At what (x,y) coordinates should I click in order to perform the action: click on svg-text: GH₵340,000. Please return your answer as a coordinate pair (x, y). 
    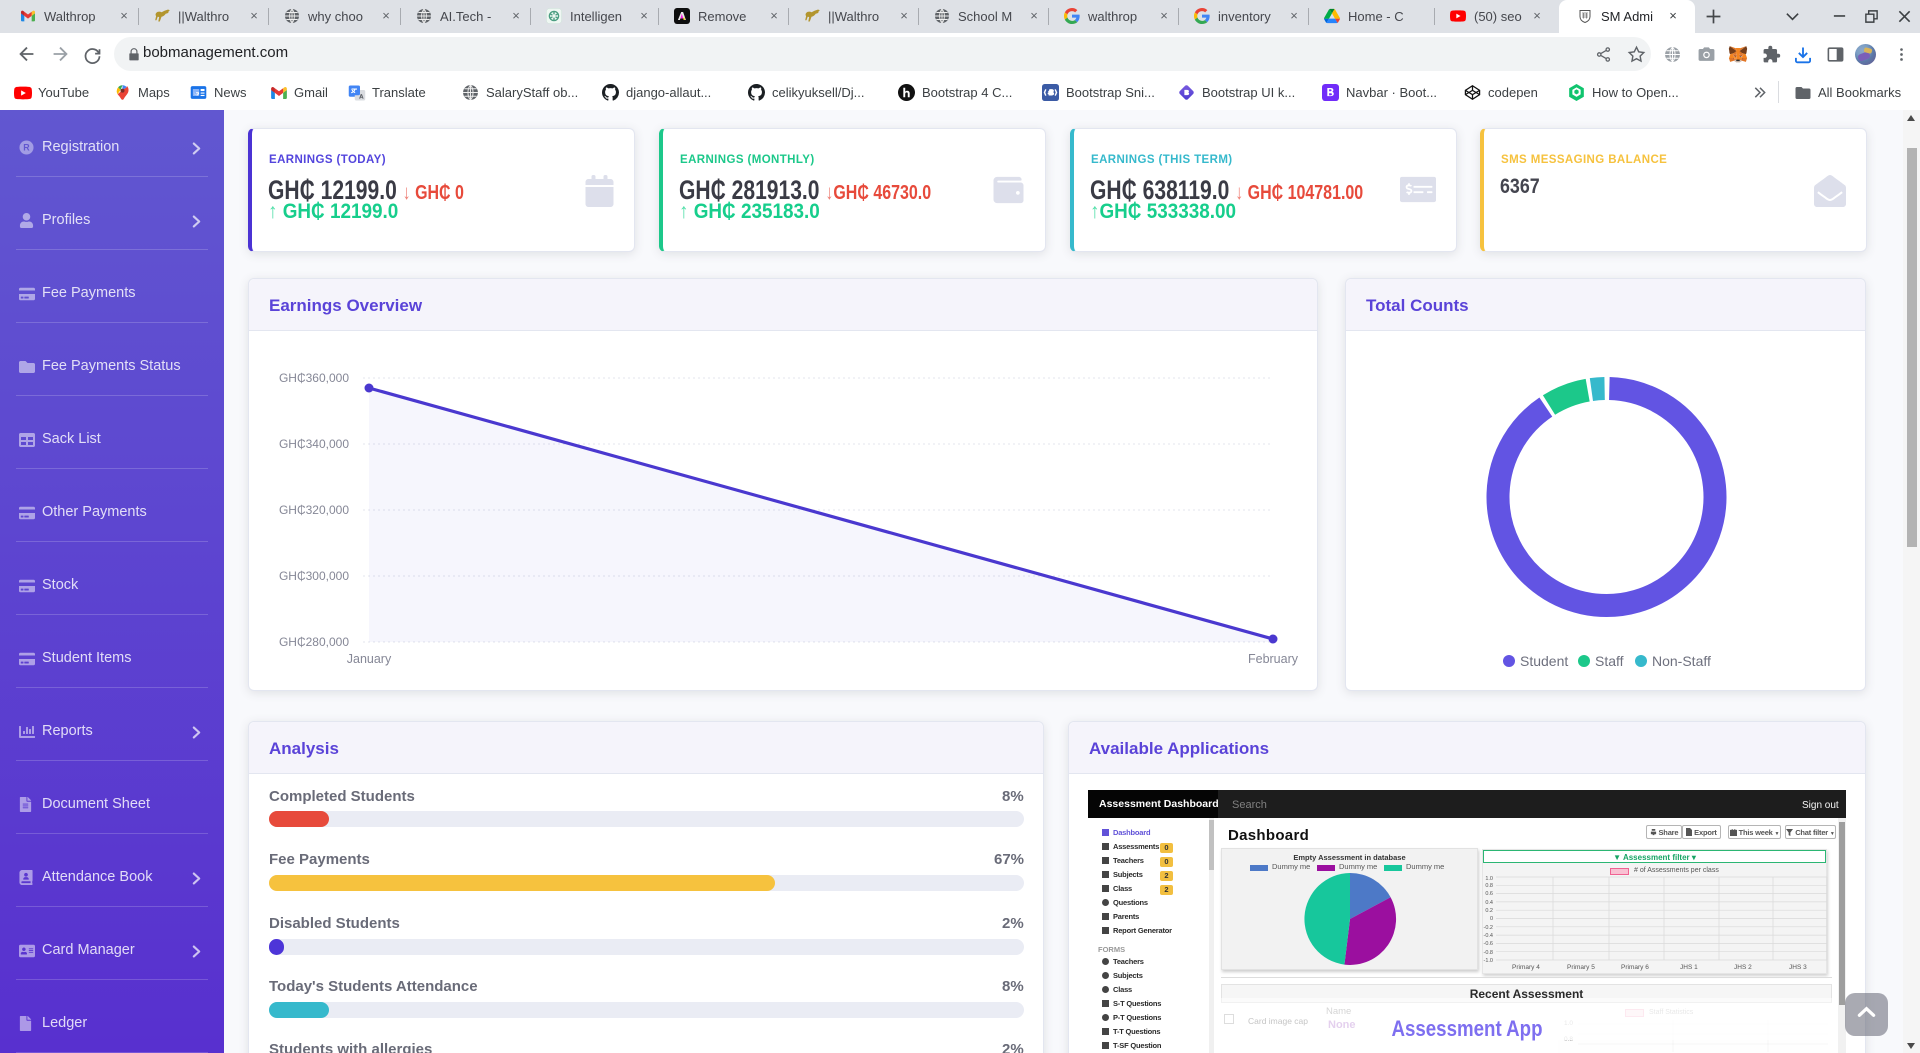
    Looking at the image, I should click on (314, 444).